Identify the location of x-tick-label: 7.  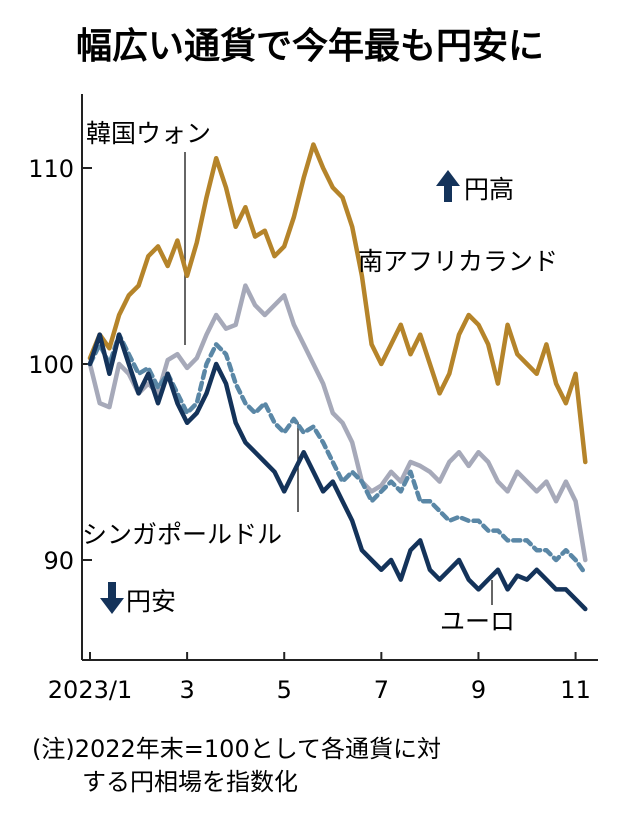
(381, 690).